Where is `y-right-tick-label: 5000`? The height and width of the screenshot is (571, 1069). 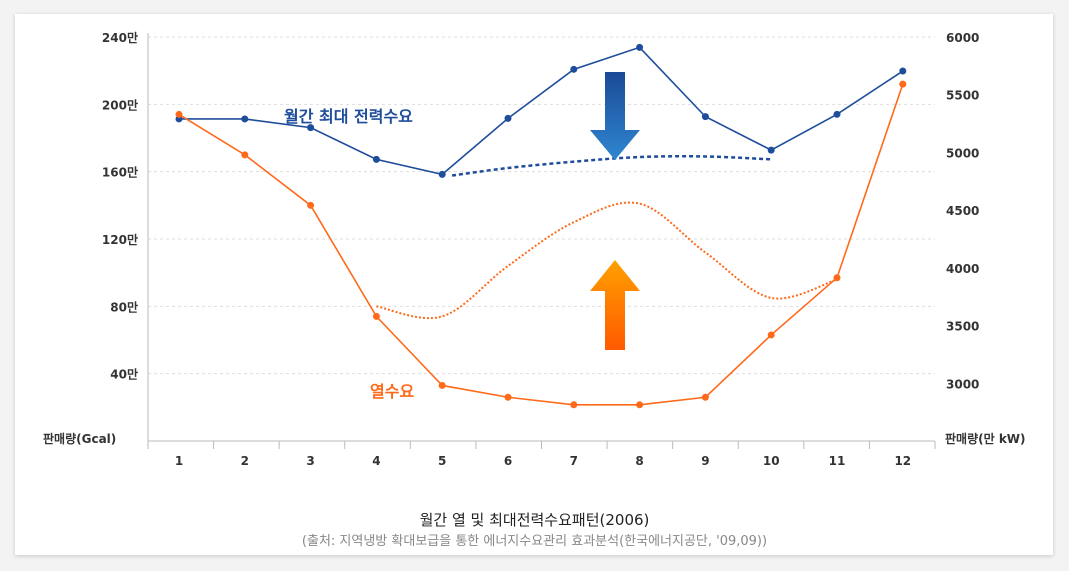 y-right-tick-label: 5000 is located at coordinates (962, 153).